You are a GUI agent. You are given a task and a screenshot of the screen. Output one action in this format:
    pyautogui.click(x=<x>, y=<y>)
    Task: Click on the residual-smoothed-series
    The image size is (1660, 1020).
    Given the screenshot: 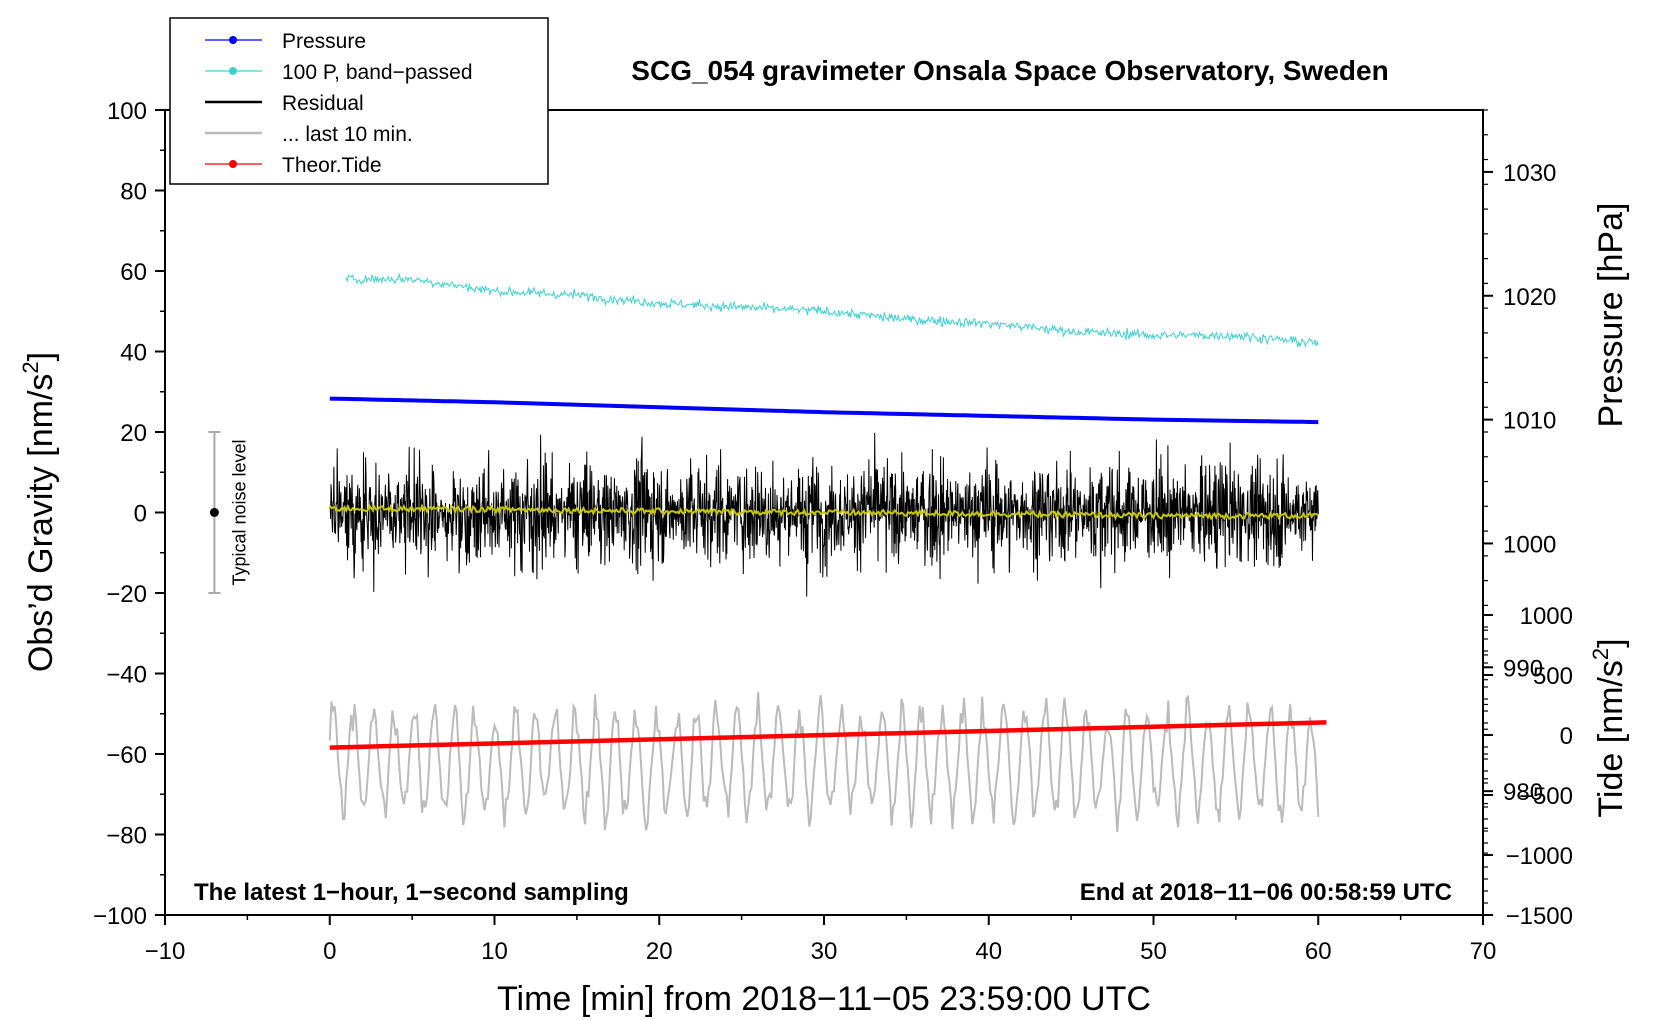 What is the action you would take?
    pyautogui.click(x=823, y=512)
    